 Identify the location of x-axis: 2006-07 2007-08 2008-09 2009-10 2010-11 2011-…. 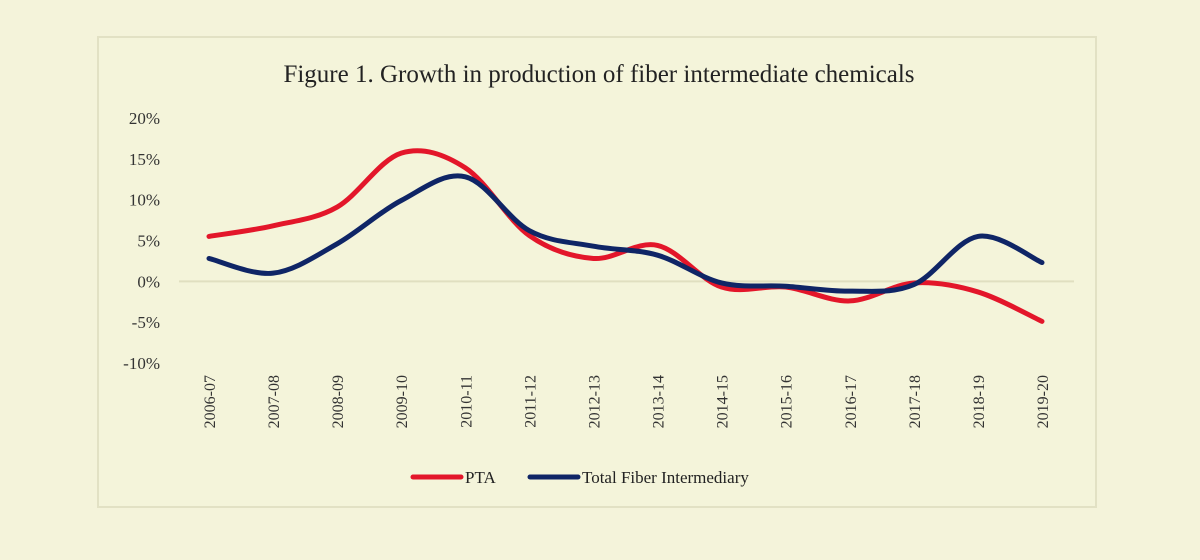
(627, 401).